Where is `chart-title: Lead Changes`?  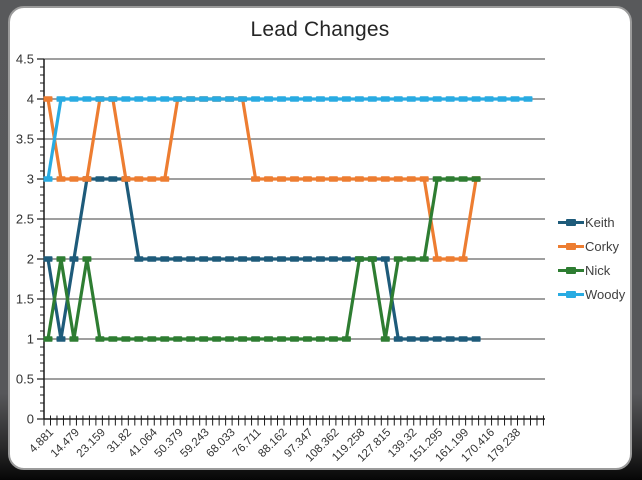
chart-title: Lead Changes is located at coordinates (320, 29).